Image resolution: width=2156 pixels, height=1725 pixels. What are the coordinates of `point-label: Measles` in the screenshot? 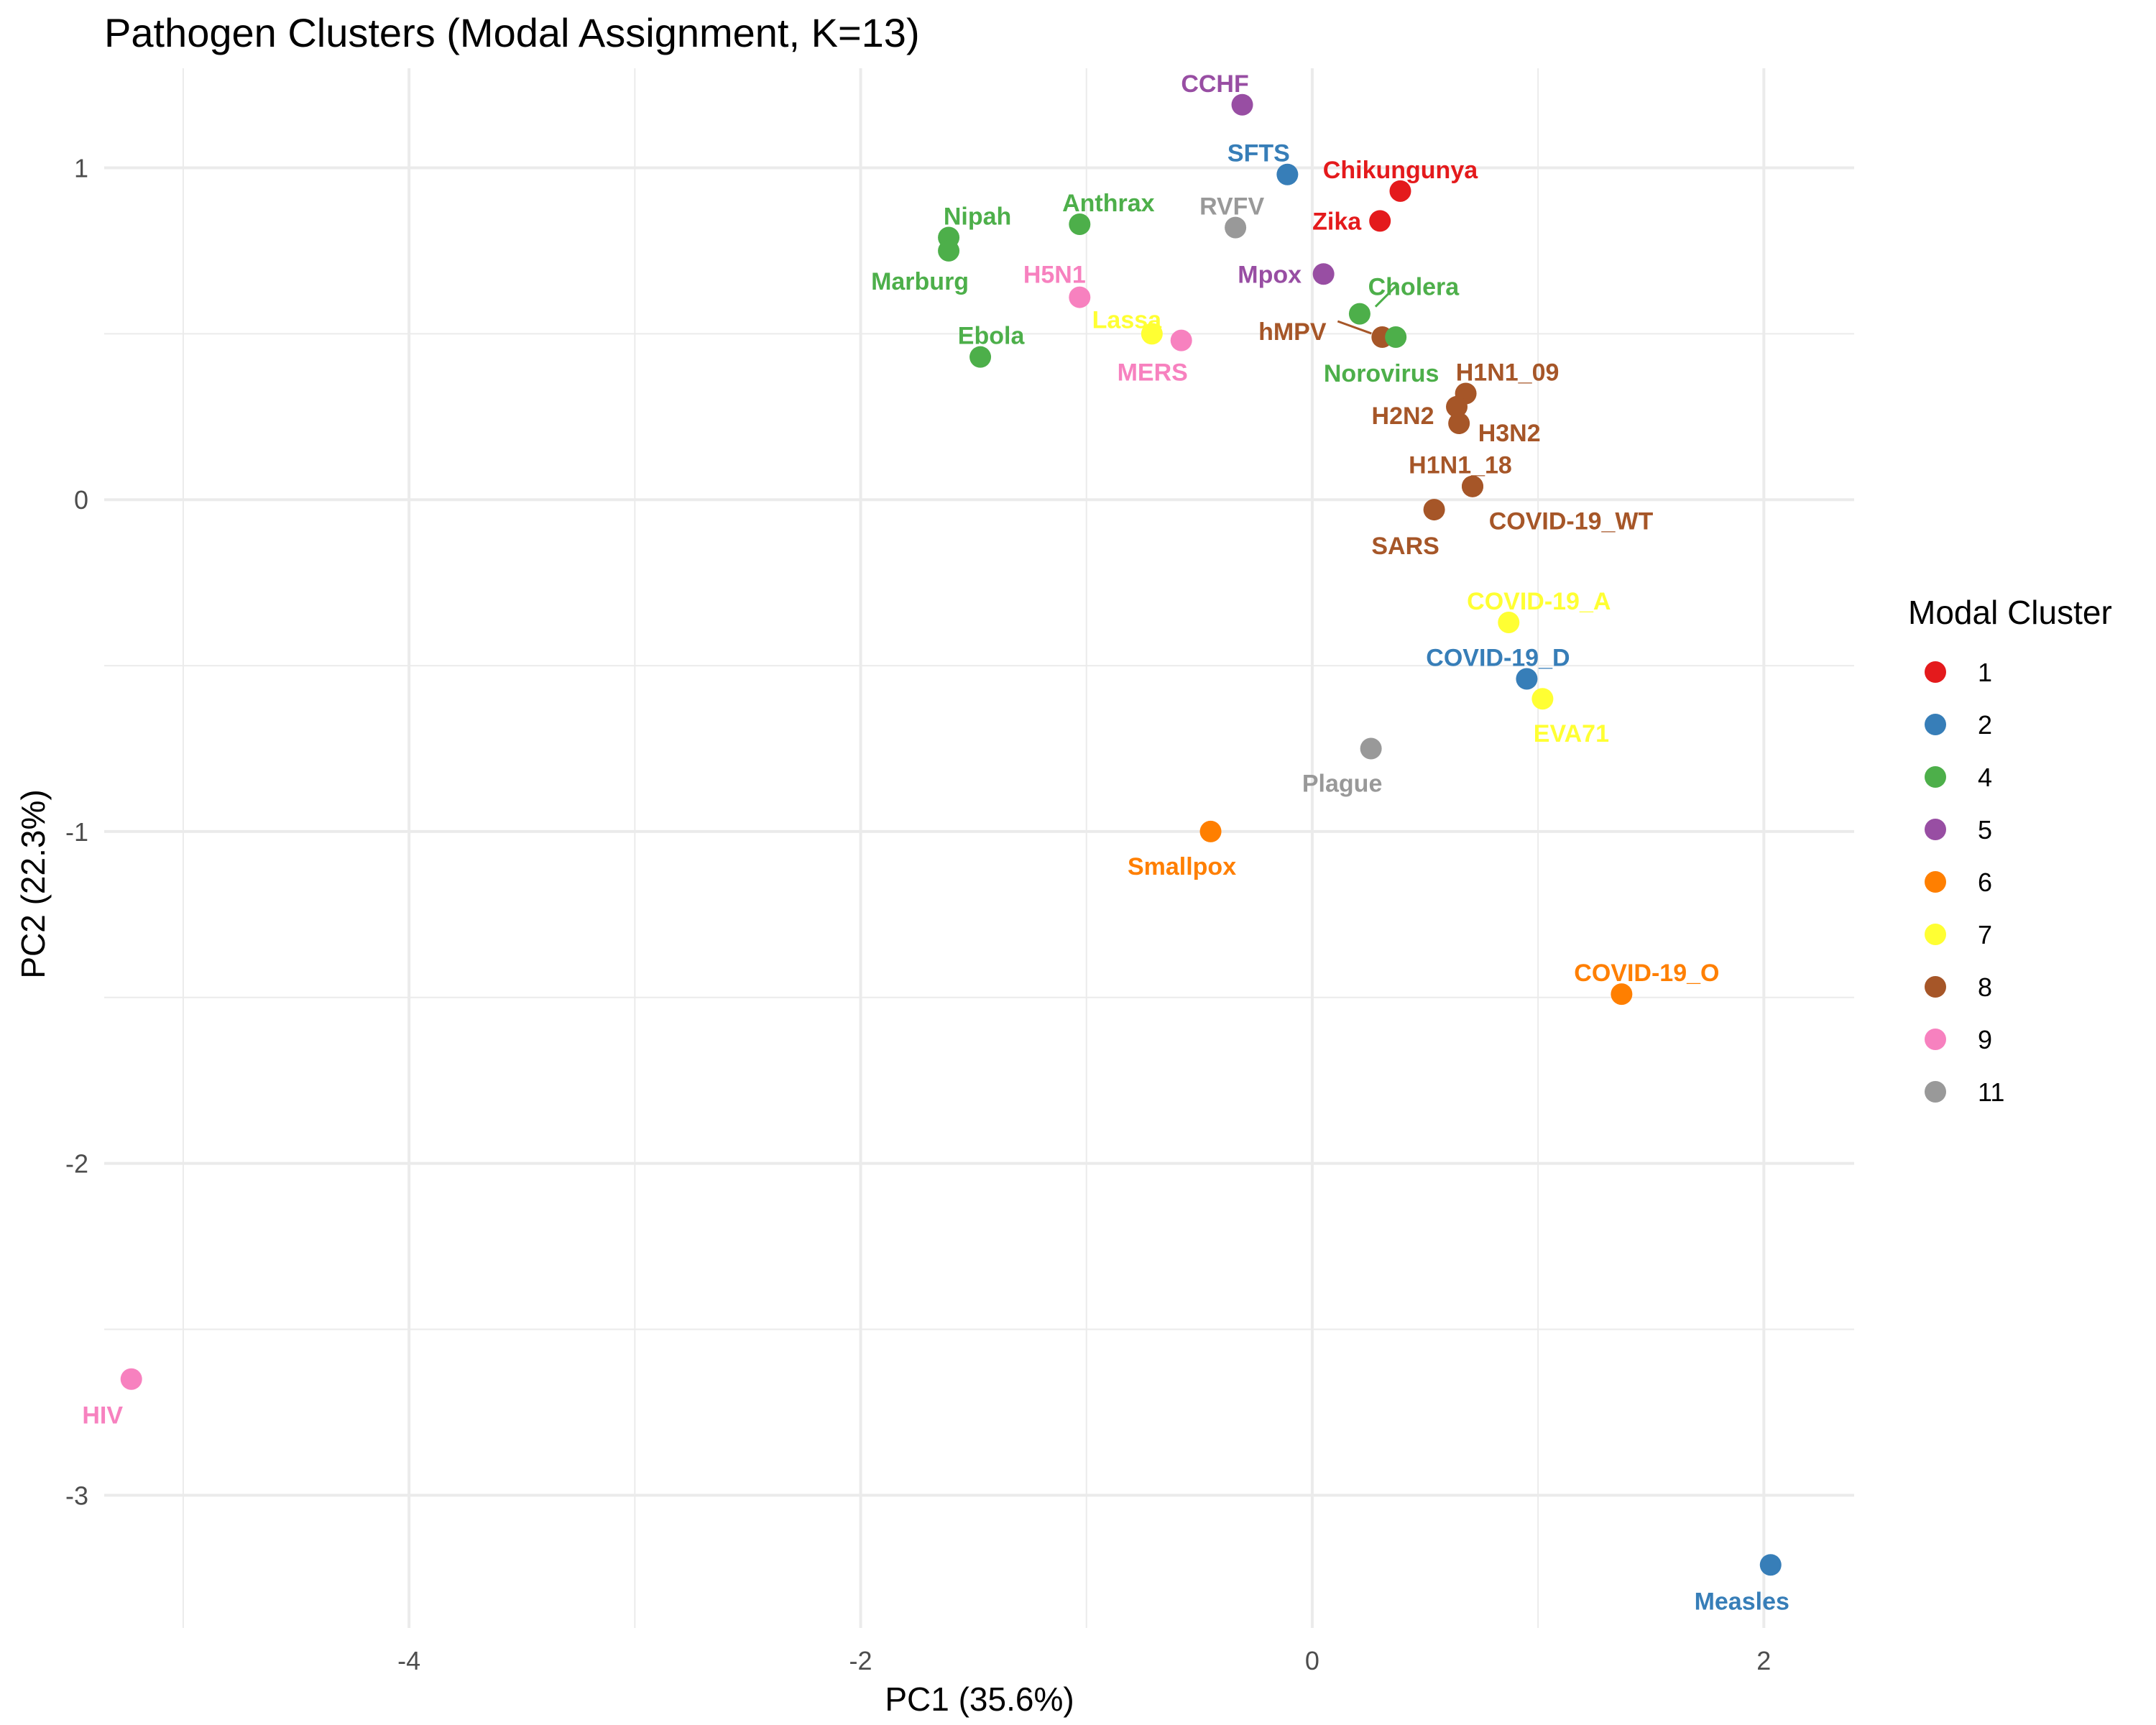 It's located at (1742, 1601).